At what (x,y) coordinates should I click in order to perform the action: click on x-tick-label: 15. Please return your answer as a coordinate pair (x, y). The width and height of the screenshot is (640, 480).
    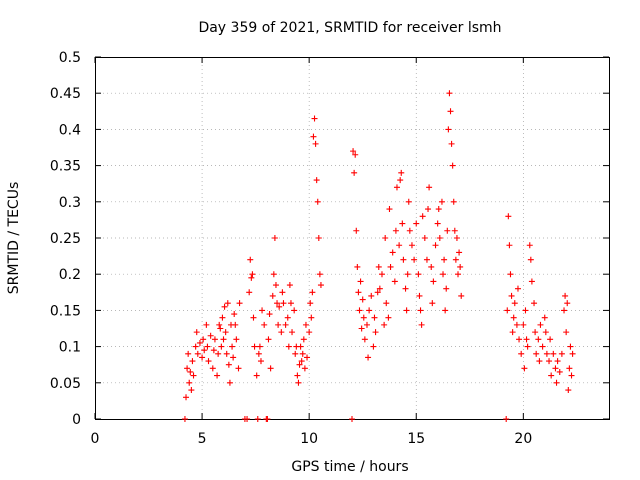
    Looking at the image, I should click on (416, 439).